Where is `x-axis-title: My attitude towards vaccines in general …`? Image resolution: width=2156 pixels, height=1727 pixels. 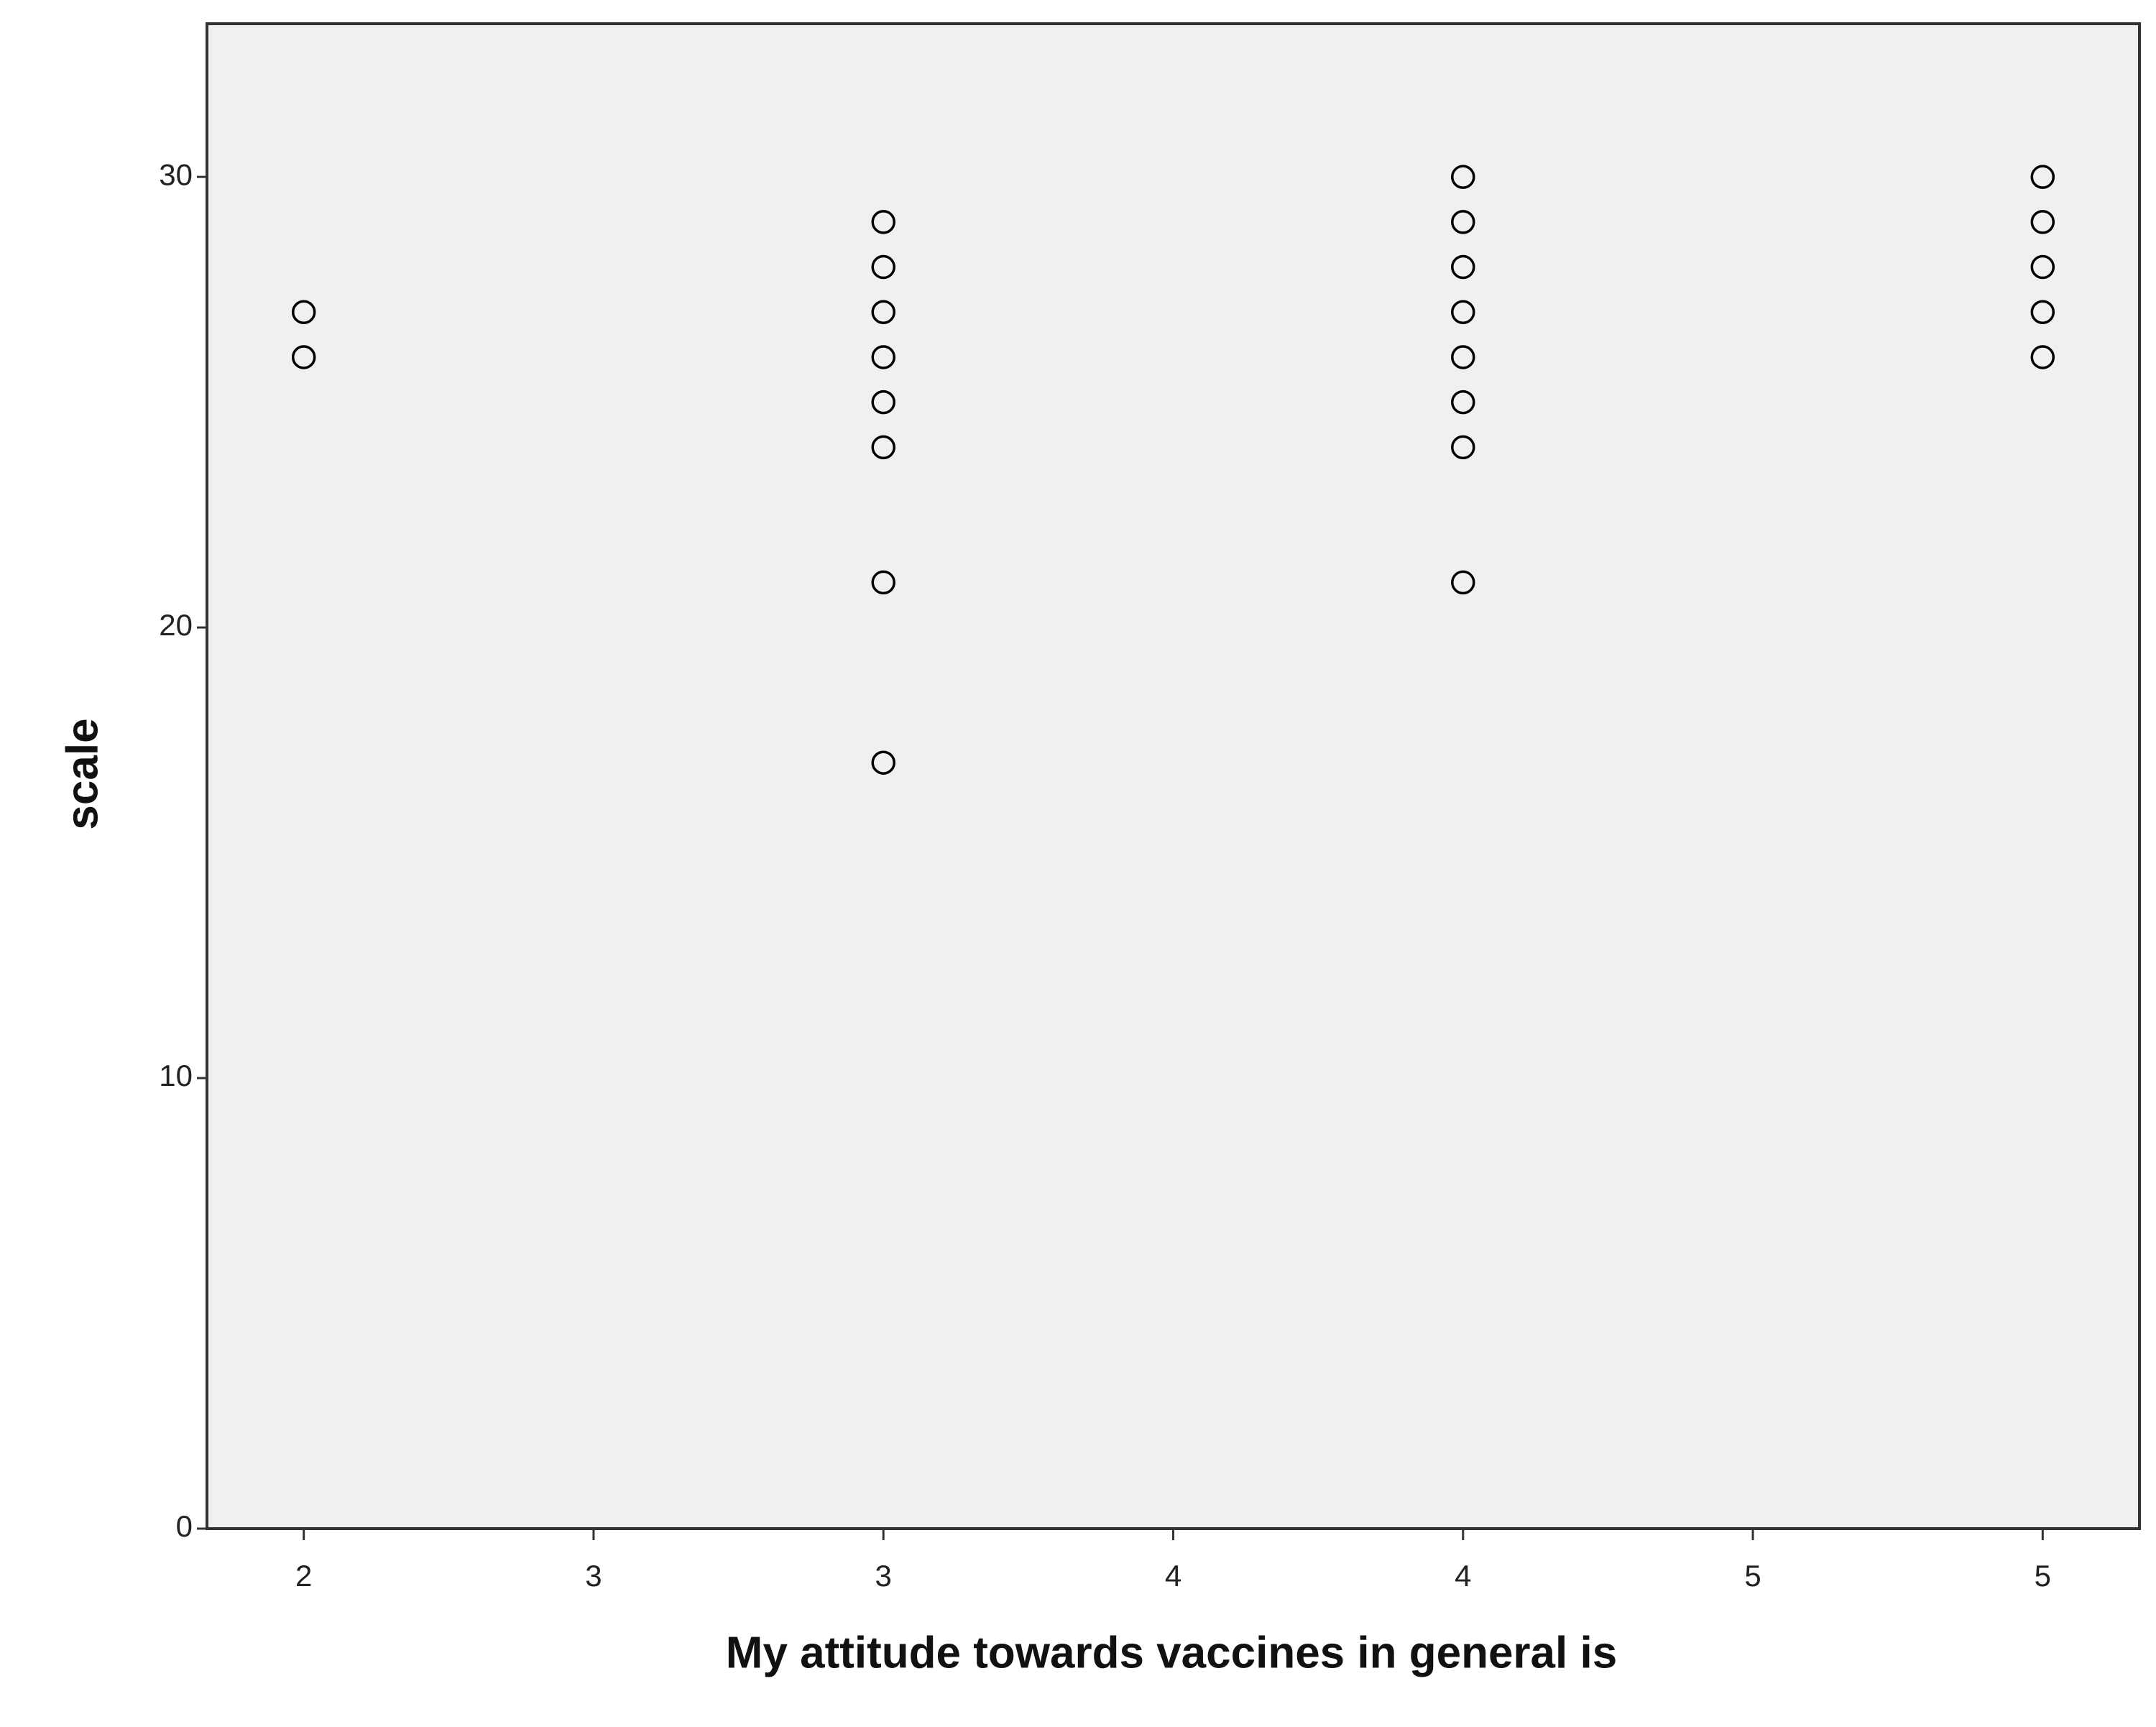 x-axis-title: My attitude towards vaccines in general … is located at coordinates (1171, 1652).